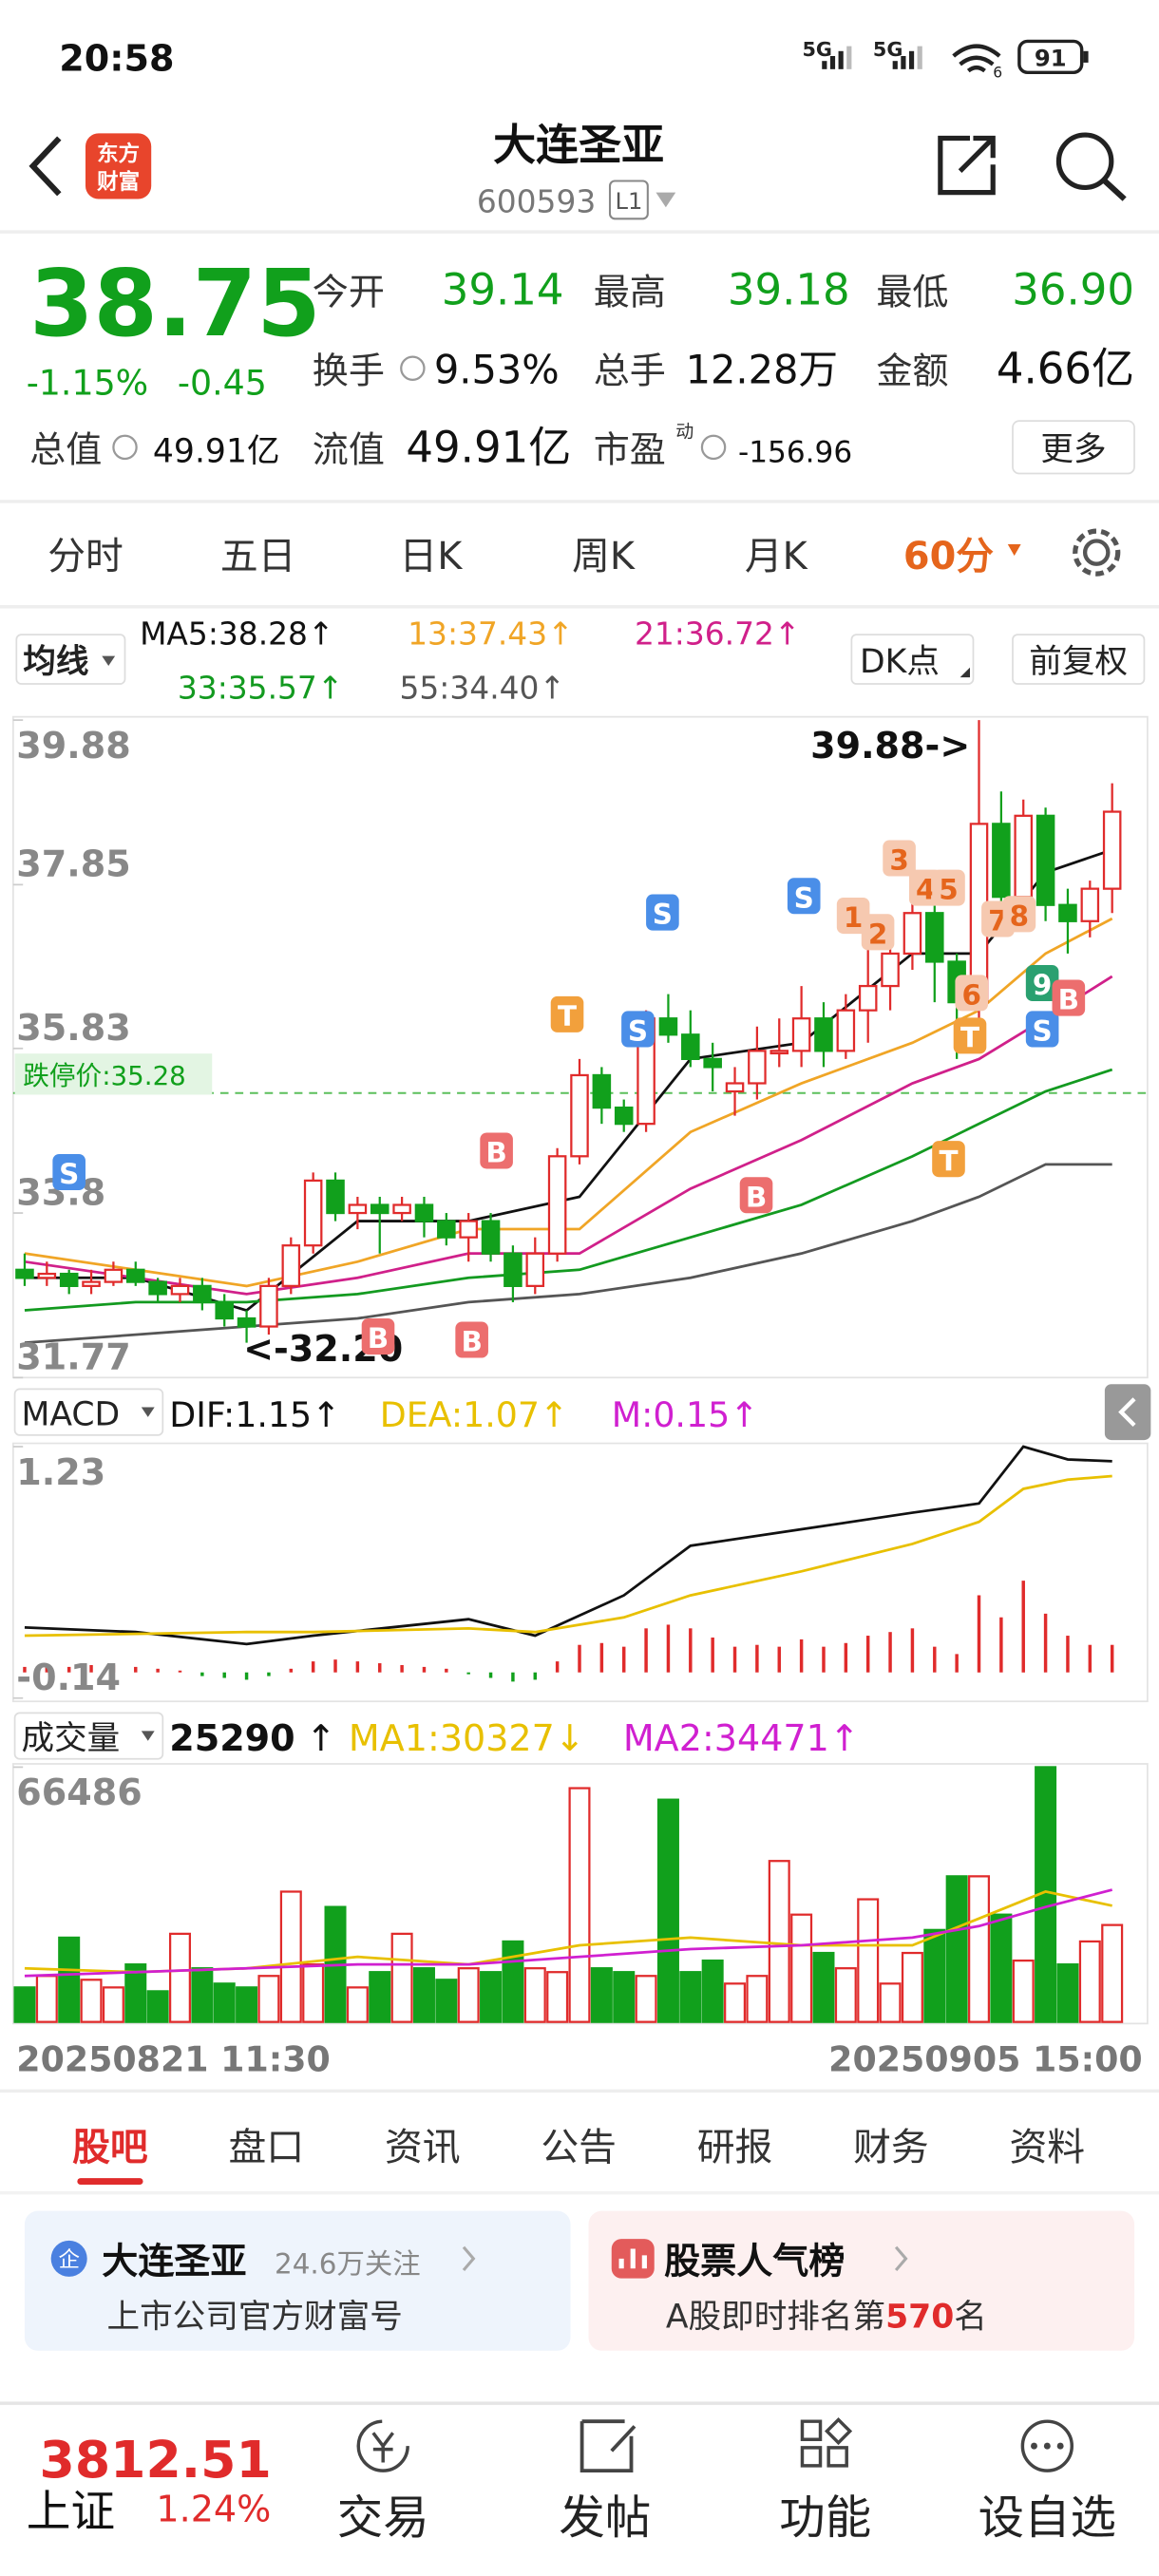 The height and width of the screenshot is (2576, 1159). Describe the element at coordinates (86, 556) in the screenshot. I see `period-tab: 分时` at that location.